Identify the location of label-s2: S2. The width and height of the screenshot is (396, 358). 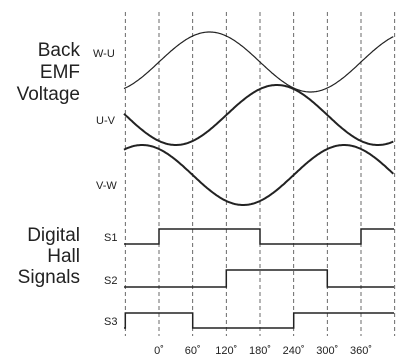
(110, 281).